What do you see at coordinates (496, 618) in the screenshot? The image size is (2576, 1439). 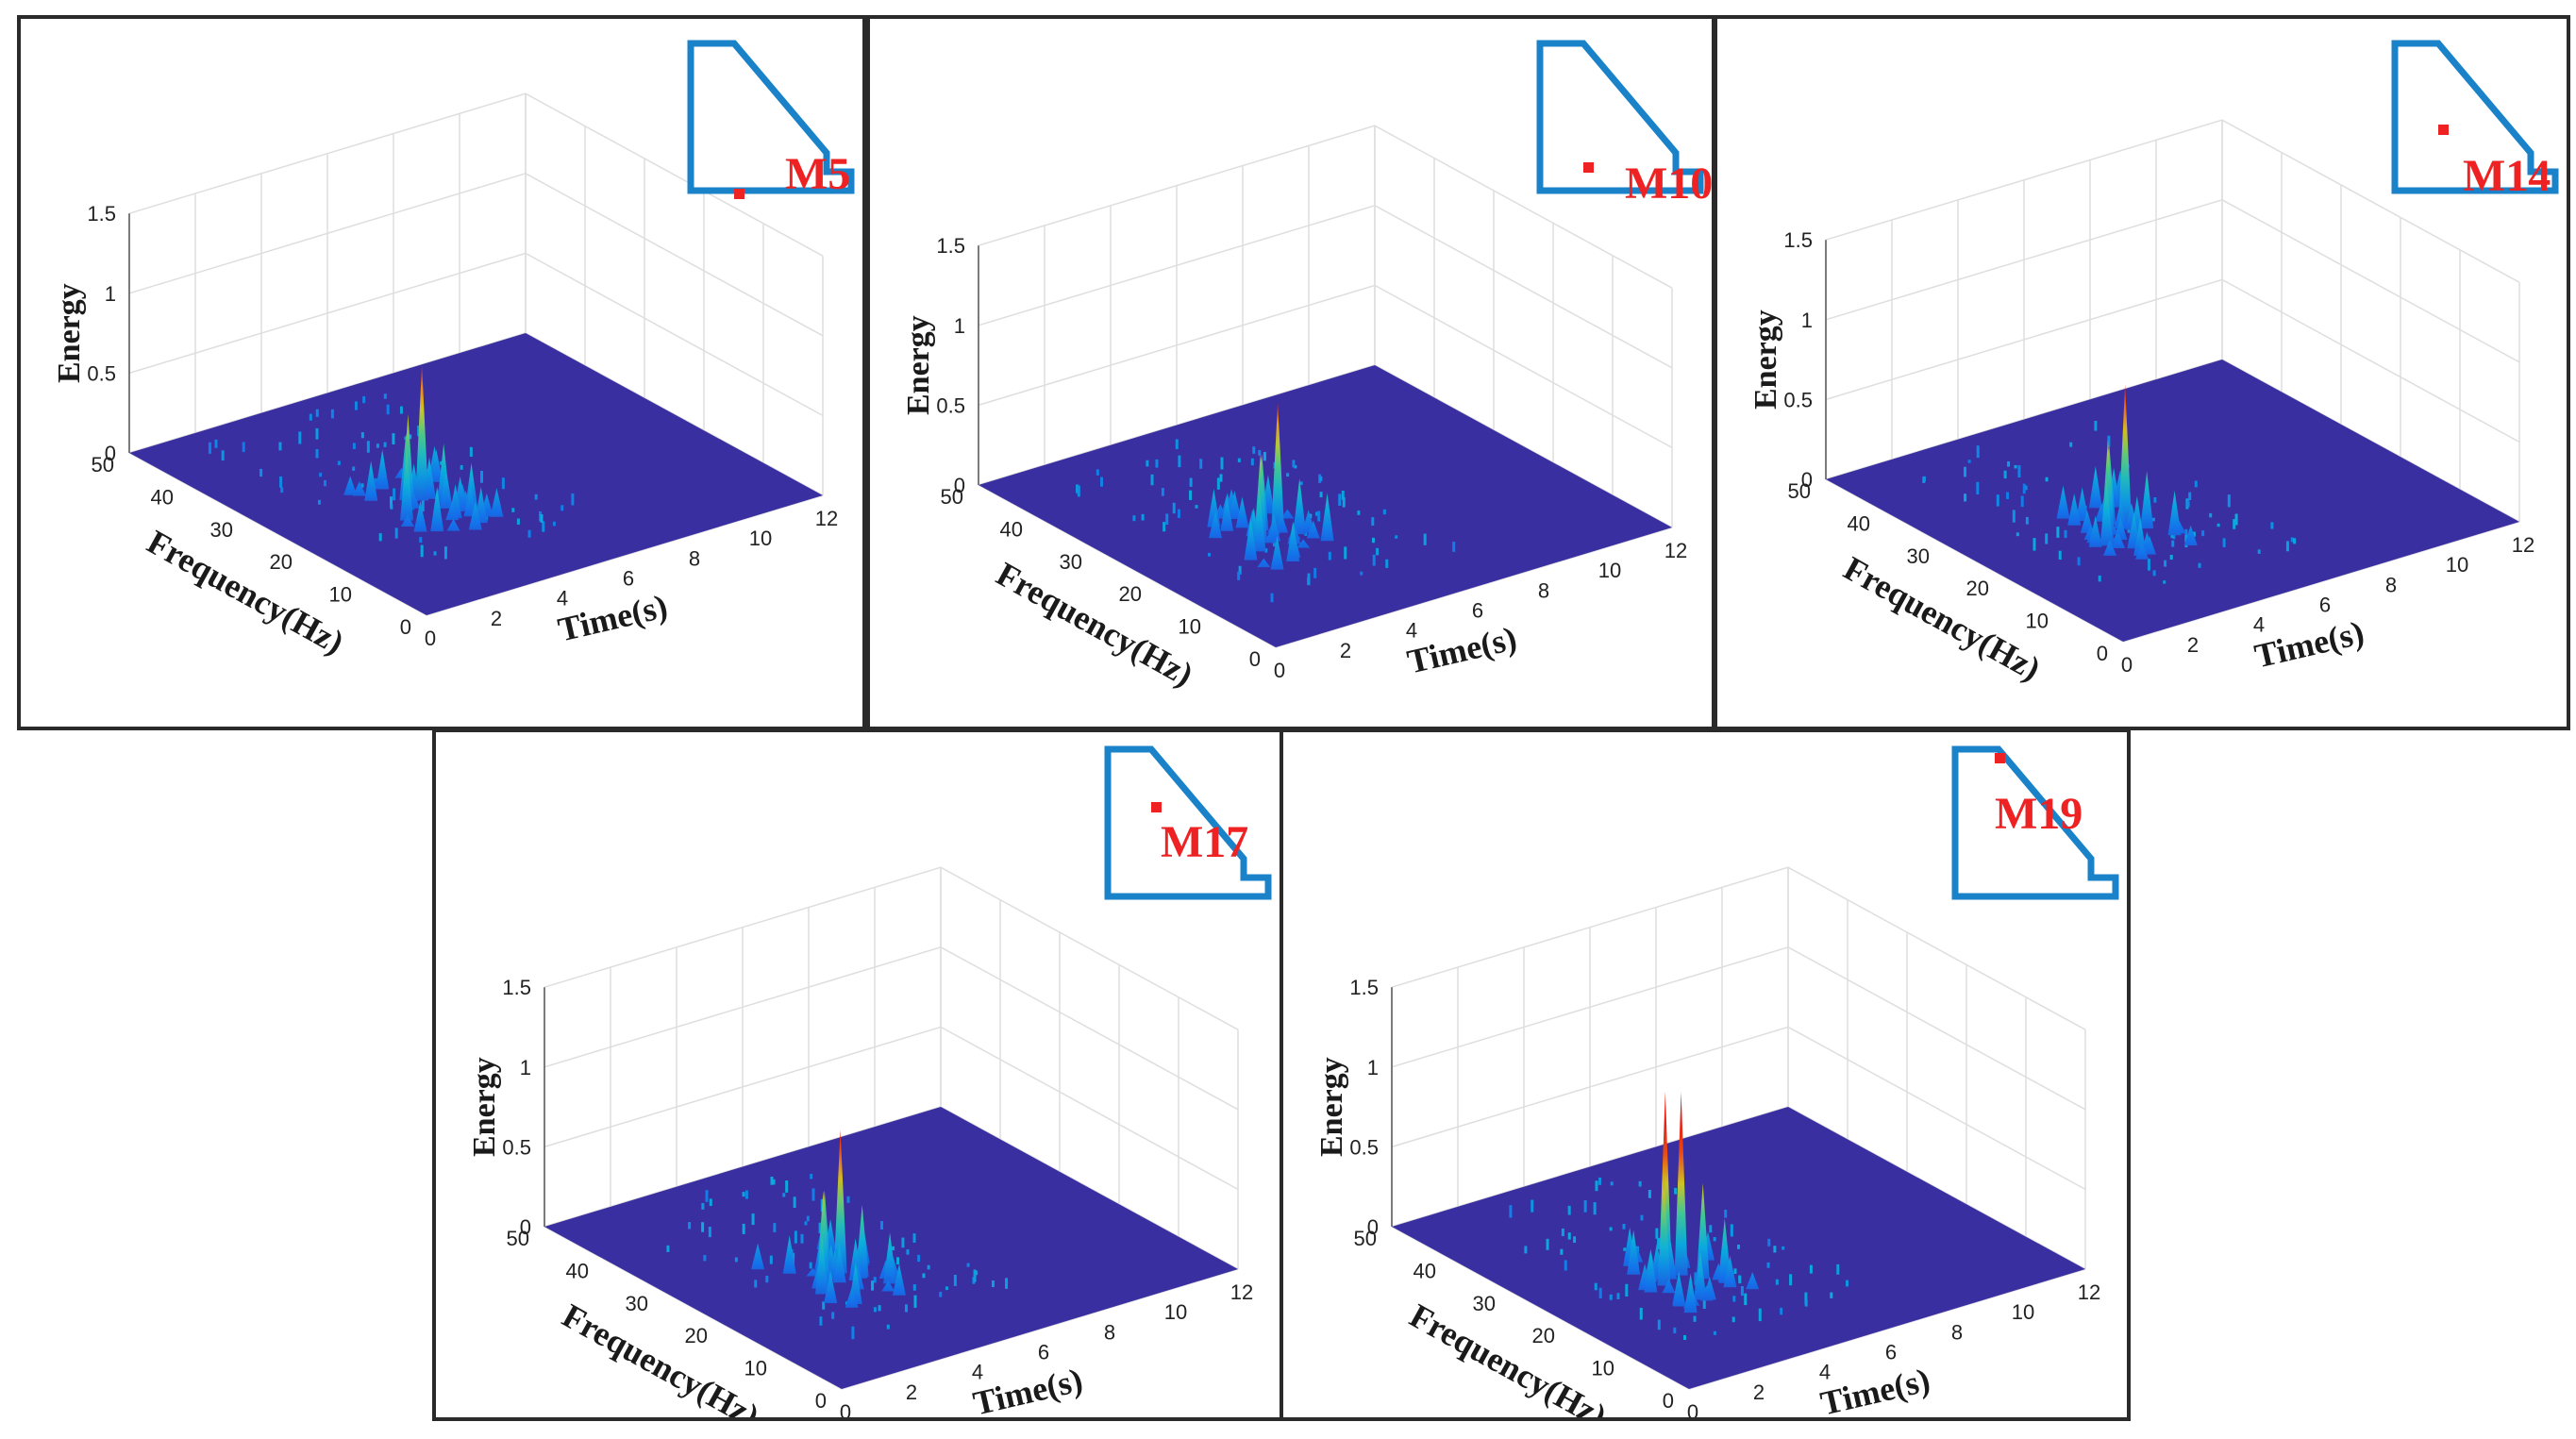 I see `time-tick-label: 2` at bounding box center [496, 618].